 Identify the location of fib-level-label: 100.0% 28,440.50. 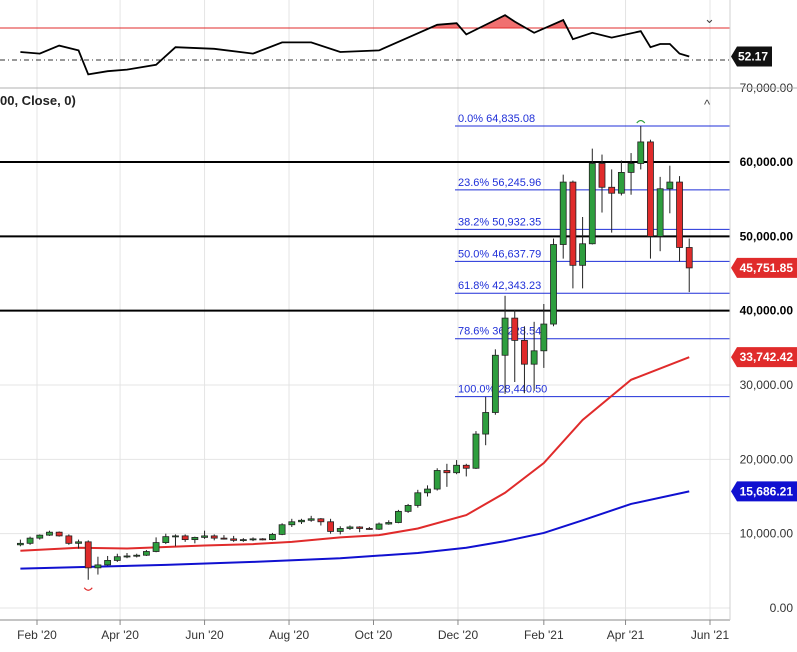
(502, 390).